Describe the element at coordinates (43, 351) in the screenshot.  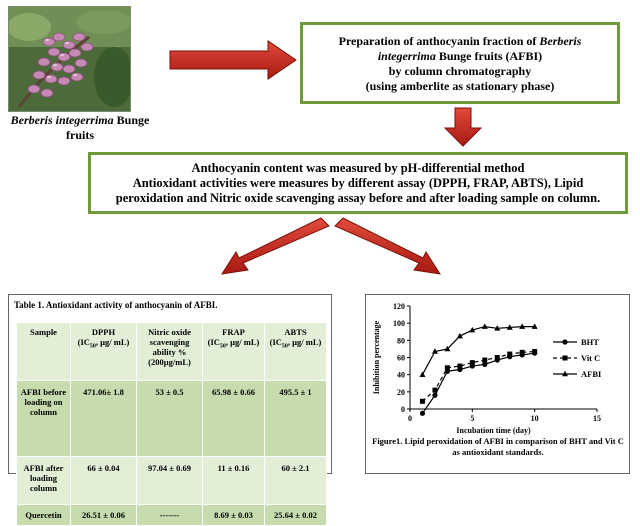
I see `header-sample: Sample` at that location.